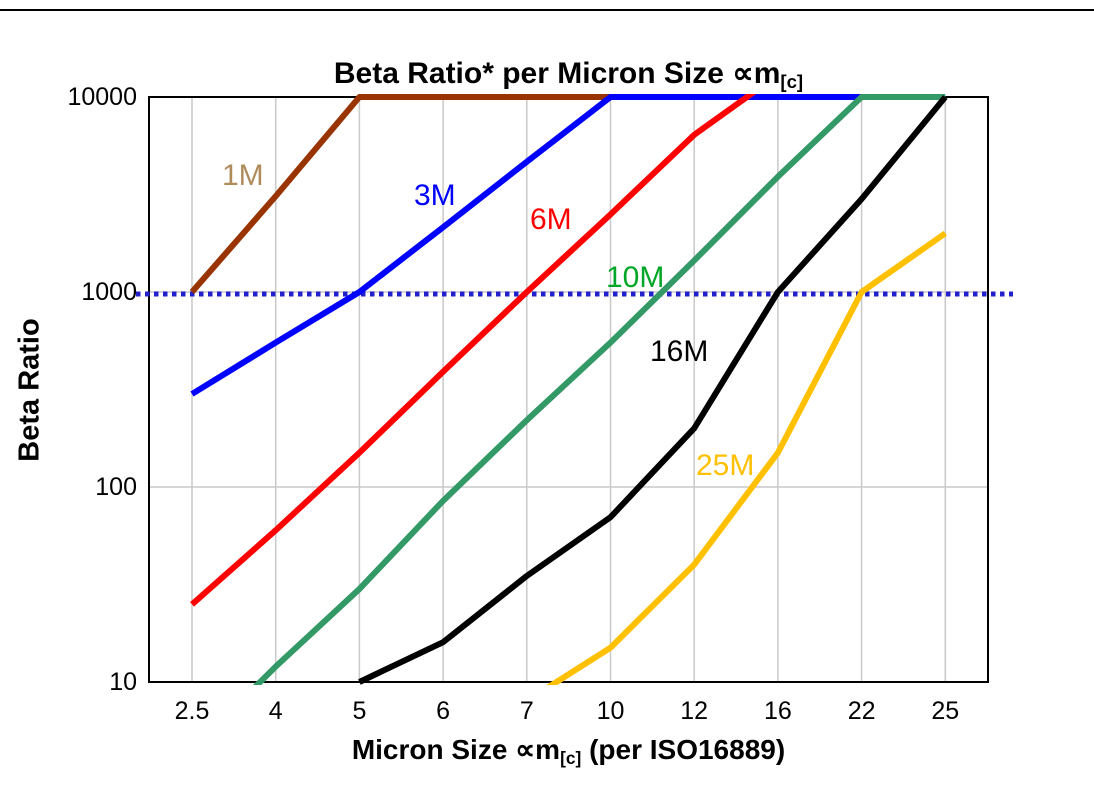  I want to click on page-top-border, so click(547, 10).